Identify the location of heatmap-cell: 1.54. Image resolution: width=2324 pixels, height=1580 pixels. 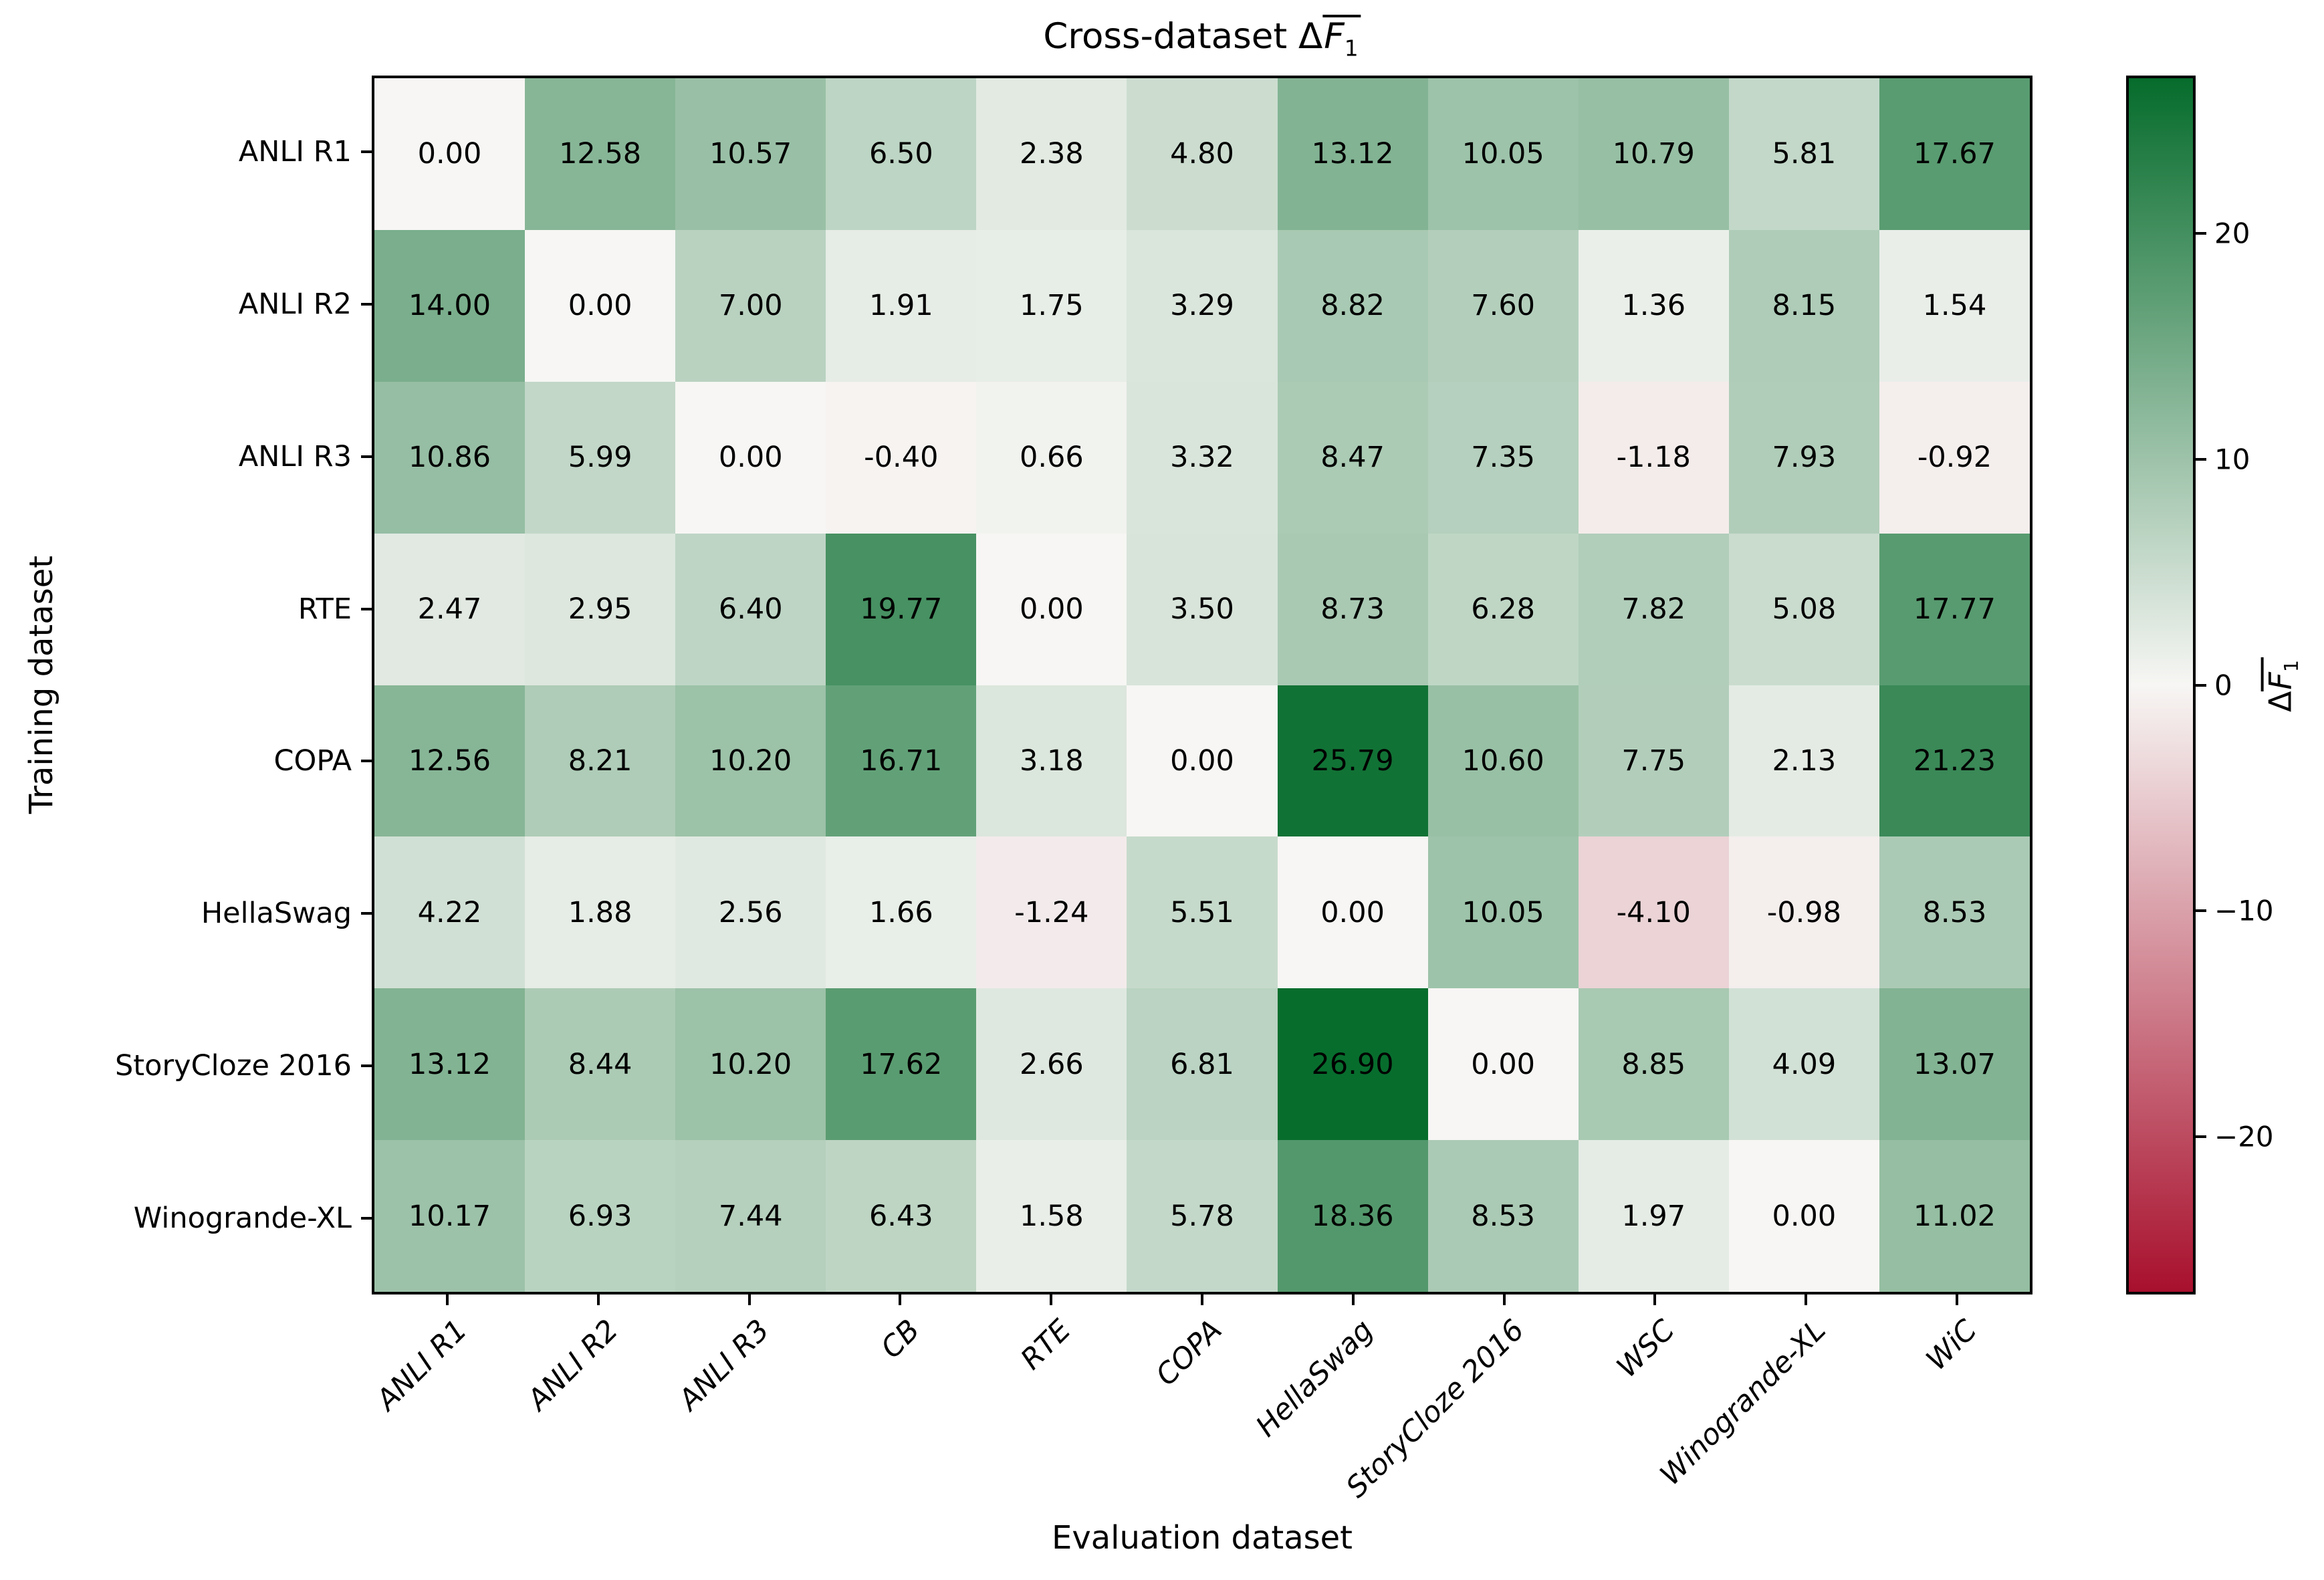
(1955, 305).